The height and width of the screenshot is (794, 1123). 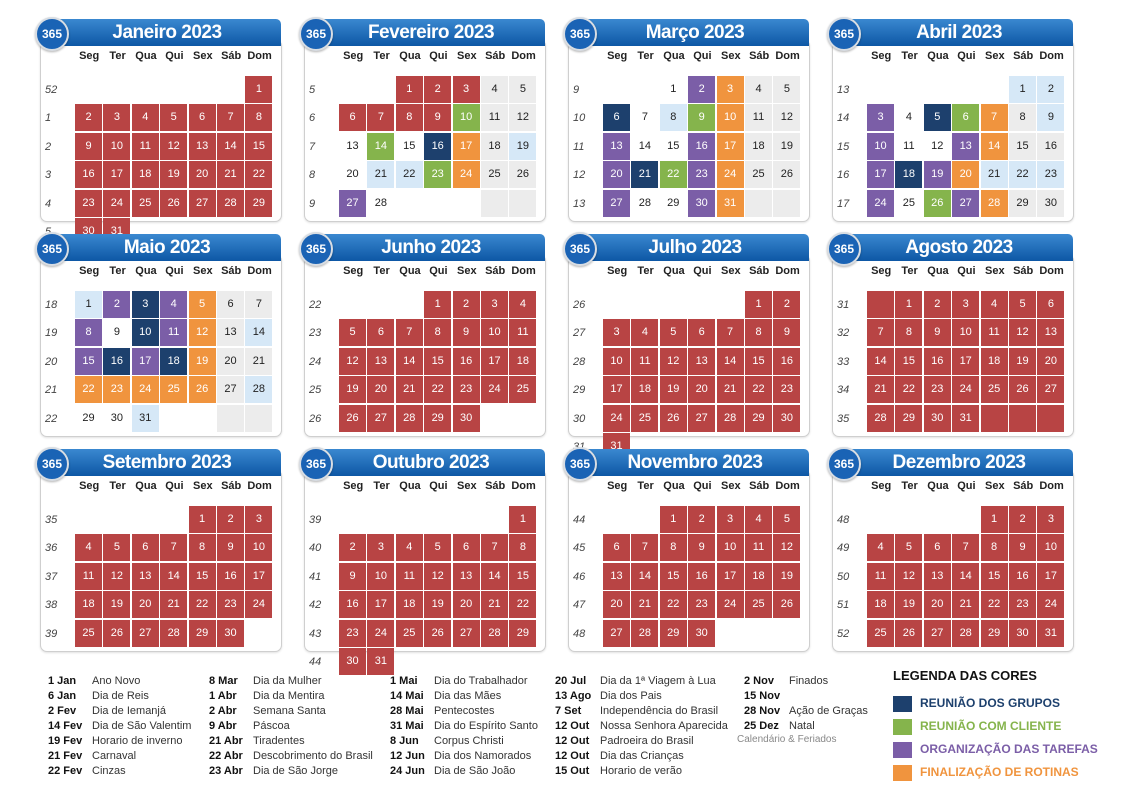 What do you see at coordinates (1051, 203) in the screenshot?
I see `day-cell: 30` at bounding box center [1051, 203].